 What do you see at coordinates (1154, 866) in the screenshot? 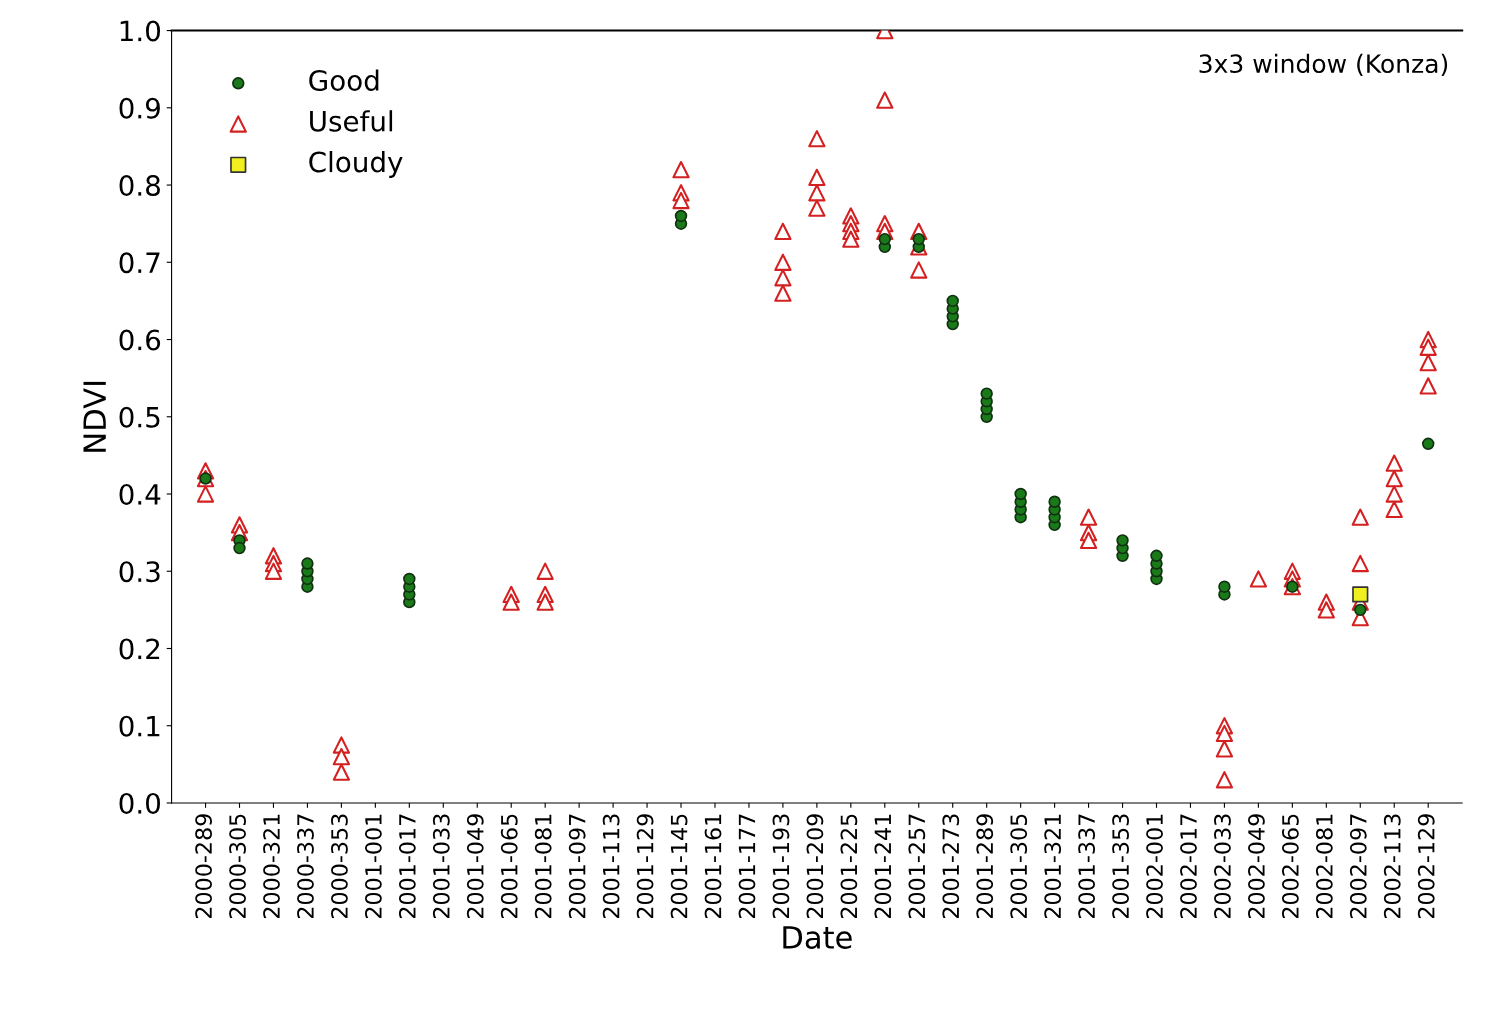
I see `x-tick-label: 2002-001` at bounding box center [1154, 866].